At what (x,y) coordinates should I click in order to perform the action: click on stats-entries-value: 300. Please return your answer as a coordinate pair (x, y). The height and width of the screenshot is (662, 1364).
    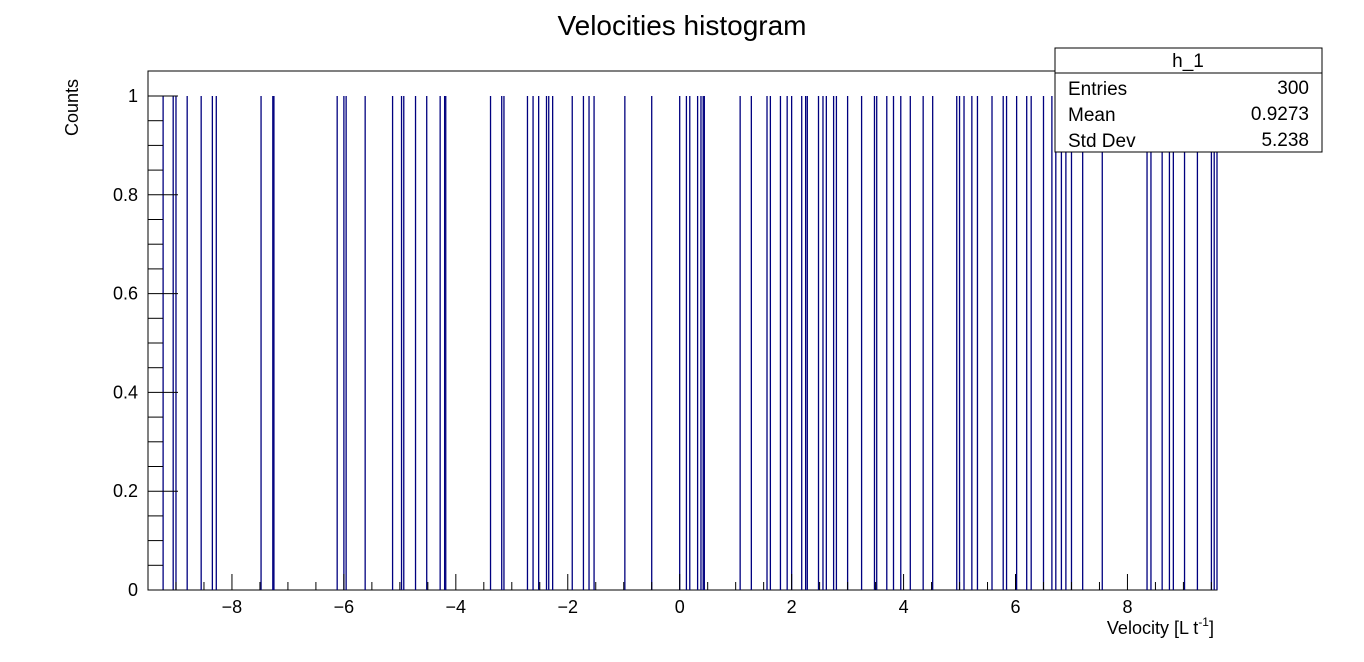
    Looking at the image, I should click on (1293, 88).